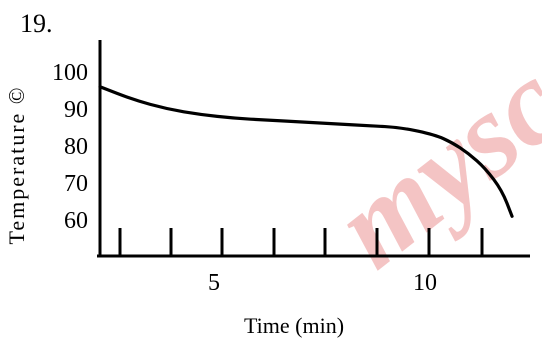  What do you see at coordinates (425, 283) in the screenshot?
I see `x-tick-label: 10` at bounding box center [425, 283].